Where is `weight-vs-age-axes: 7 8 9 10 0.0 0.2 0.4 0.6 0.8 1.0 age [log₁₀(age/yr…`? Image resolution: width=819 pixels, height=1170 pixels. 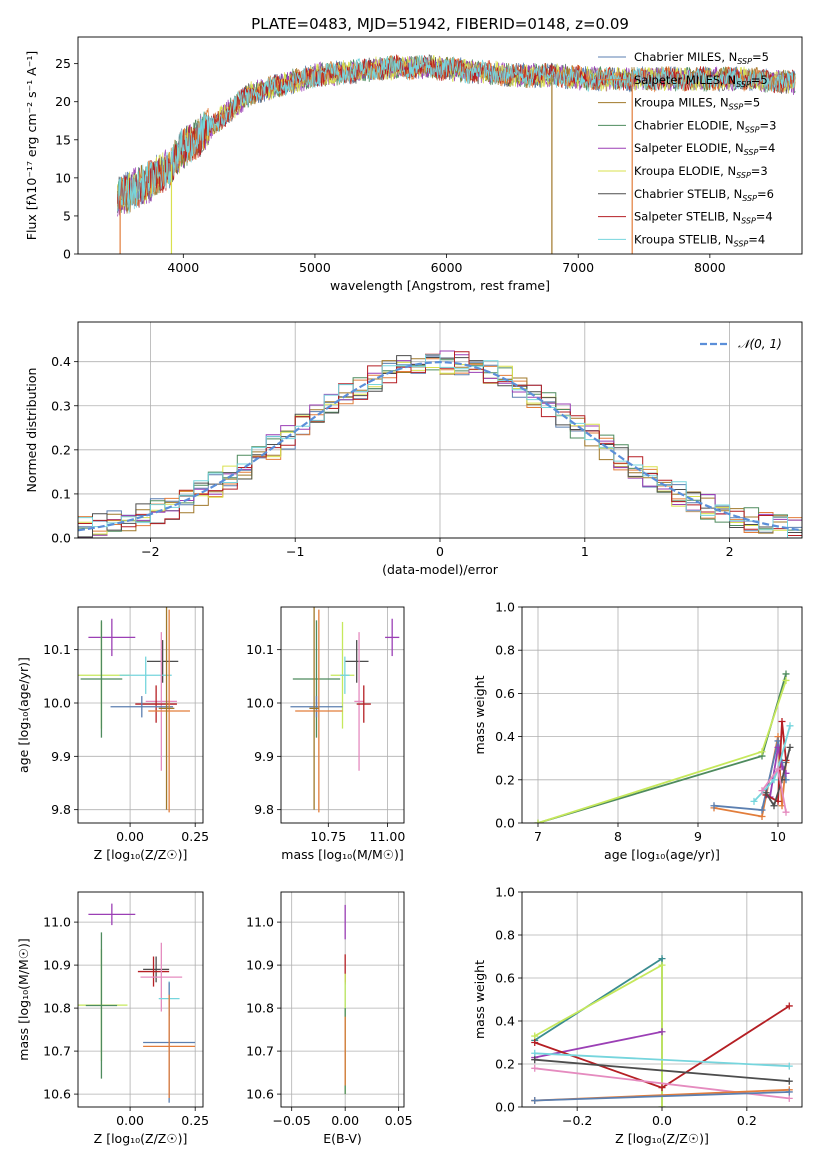 weight-vs-age-axes: 7 8 9 10 0.0 0.2 0.4 0.6 0.8 1.0 age [log₁₀(age/yr… is located at coordinates (637, 731).